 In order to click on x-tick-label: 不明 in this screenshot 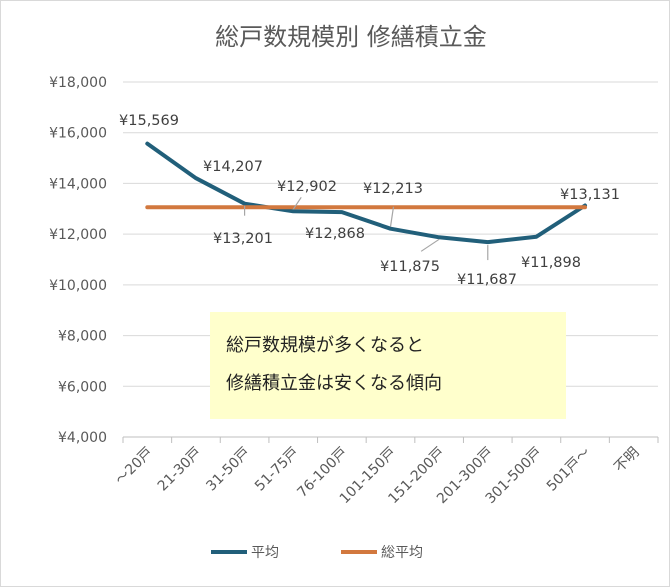, I will do `click(626, 460)`.